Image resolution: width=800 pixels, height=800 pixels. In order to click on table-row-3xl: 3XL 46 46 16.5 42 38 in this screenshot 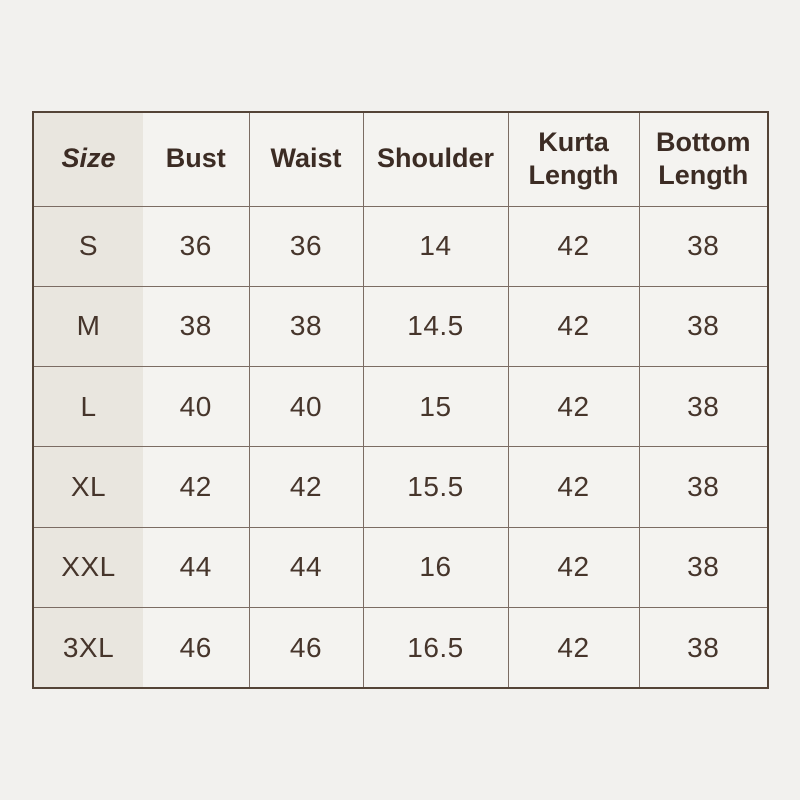, I will do `click(400, 648)`.